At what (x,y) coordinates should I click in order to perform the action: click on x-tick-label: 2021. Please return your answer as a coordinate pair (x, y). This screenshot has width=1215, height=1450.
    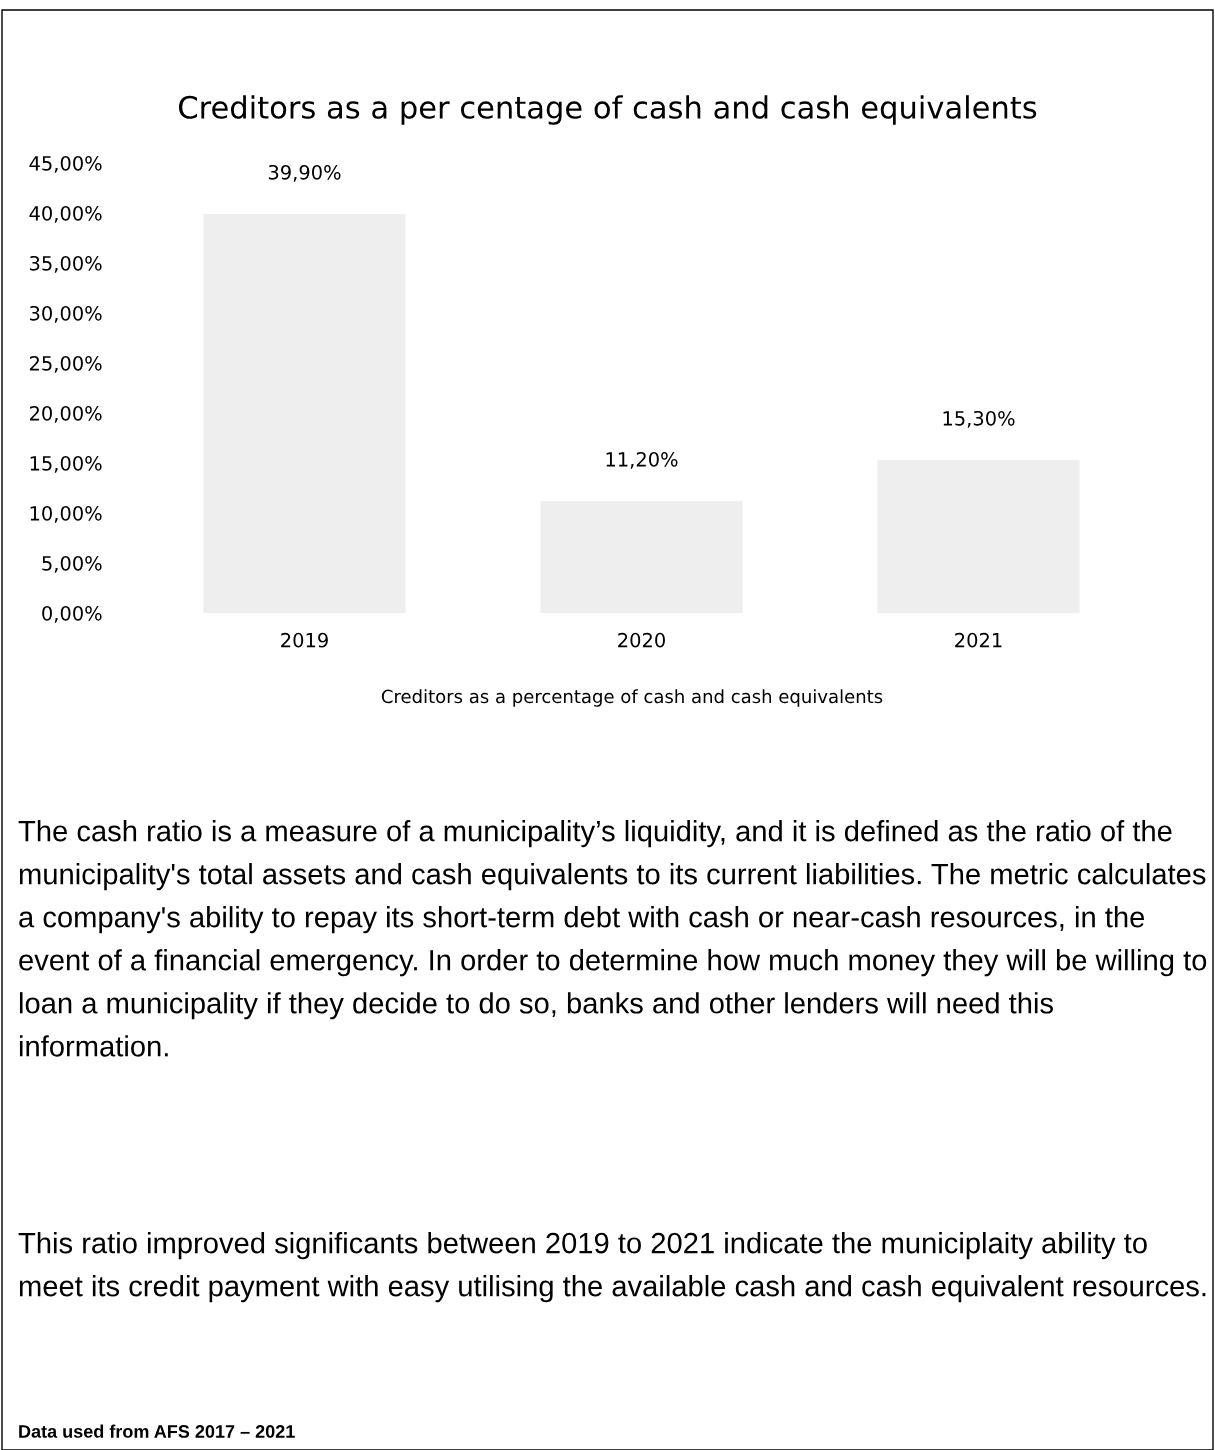
    Looking at the image, I should click on (978, 640).